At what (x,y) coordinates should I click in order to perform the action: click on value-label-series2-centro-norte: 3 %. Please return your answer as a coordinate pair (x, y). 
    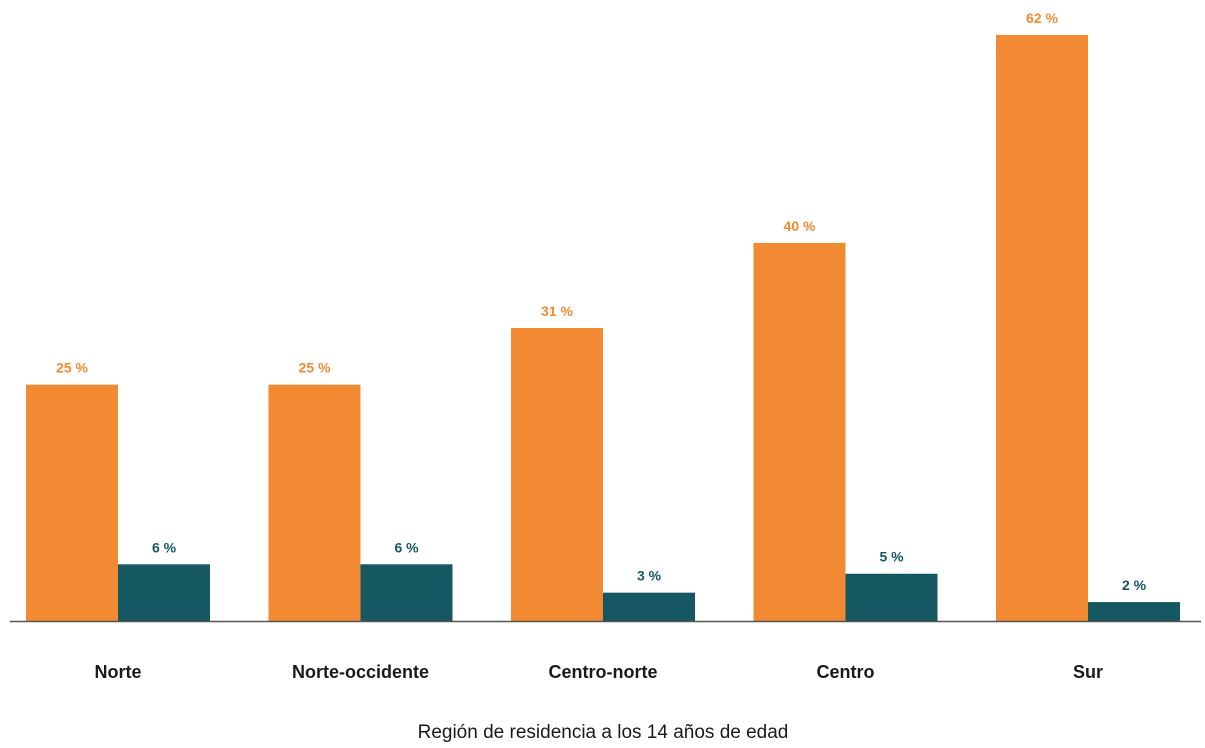
    Looking at the image, I should click on (649, 576).